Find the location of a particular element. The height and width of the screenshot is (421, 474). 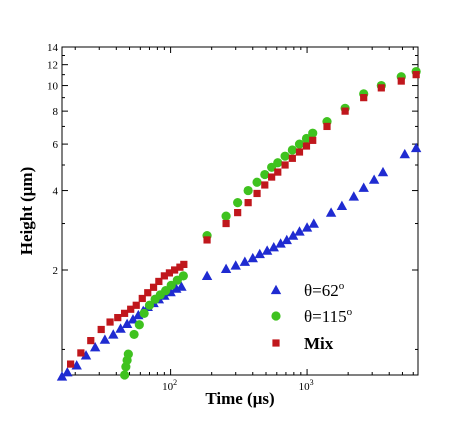

y-axis-title: Height (μm) is located at coordinates (26, 211).